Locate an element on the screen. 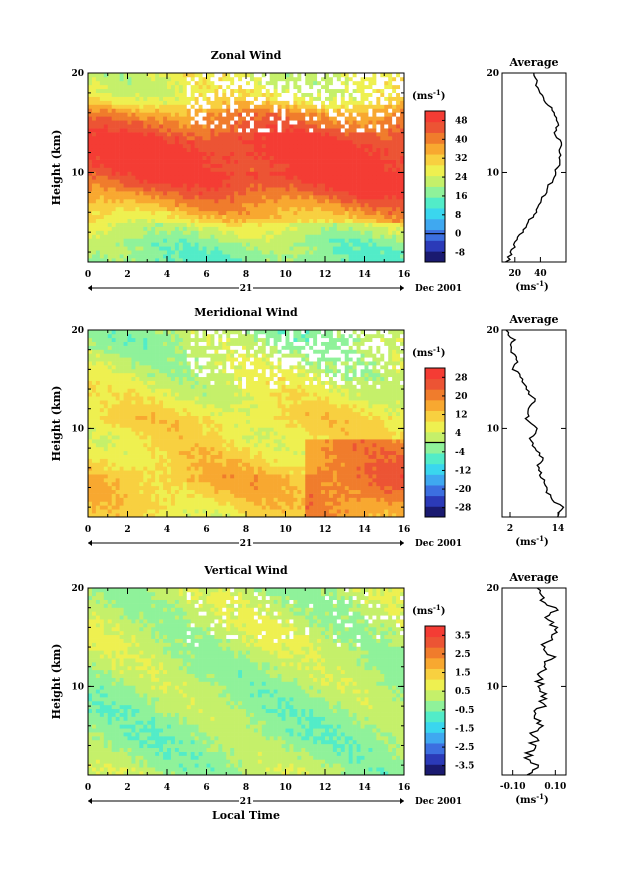  panel-title: Meridional Wind is located at coordinates (246, 312).